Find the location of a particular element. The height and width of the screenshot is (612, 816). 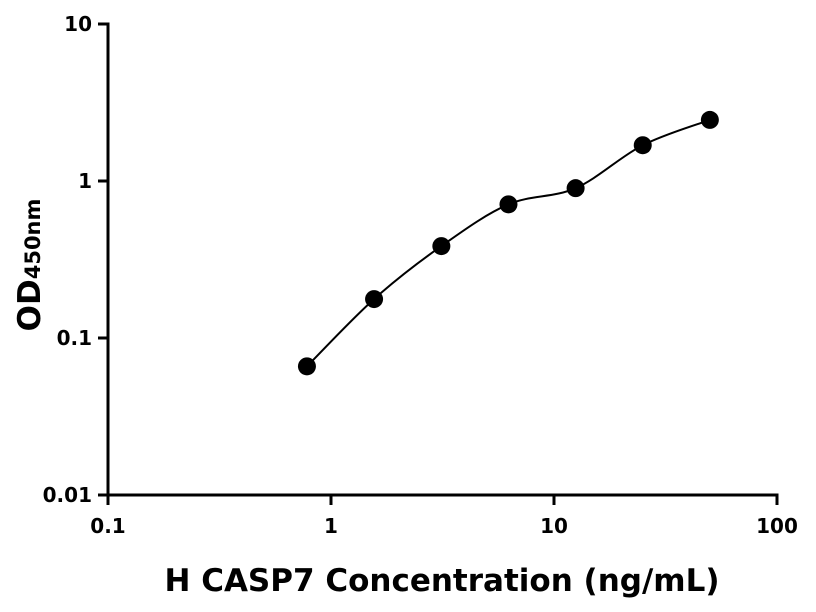

y-tick-label: 10 is located at coordinates (78, 24).